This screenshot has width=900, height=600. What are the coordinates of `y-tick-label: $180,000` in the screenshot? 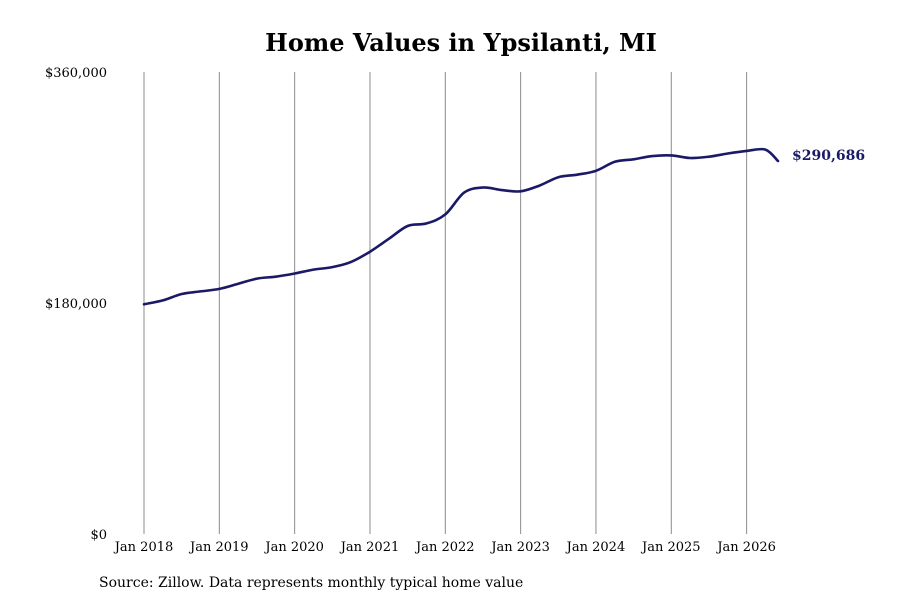 It's located at (76, 304).